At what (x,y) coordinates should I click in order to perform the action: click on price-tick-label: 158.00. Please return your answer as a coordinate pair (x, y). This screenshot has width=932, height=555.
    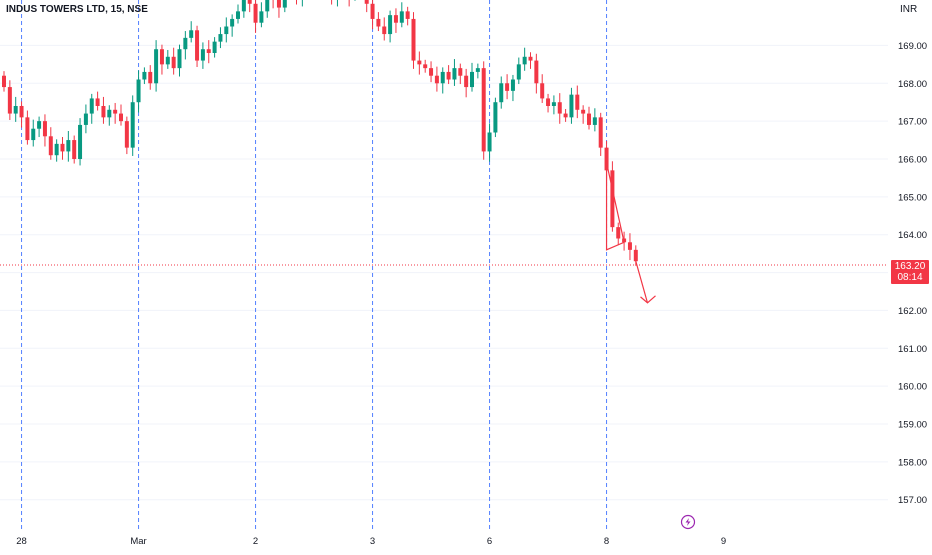
    Looking at the image, I should click on (912, 462).